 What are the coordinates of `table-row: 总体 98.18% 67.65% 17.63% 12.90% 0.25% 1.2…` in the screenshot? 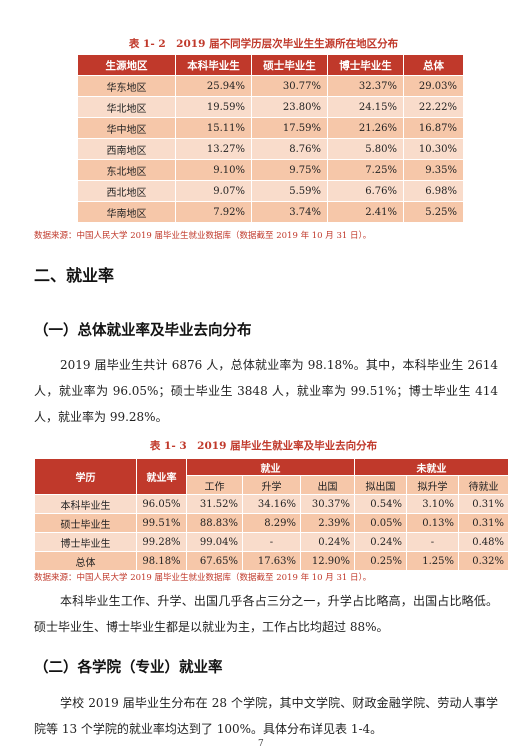 It's located at (272, 561).